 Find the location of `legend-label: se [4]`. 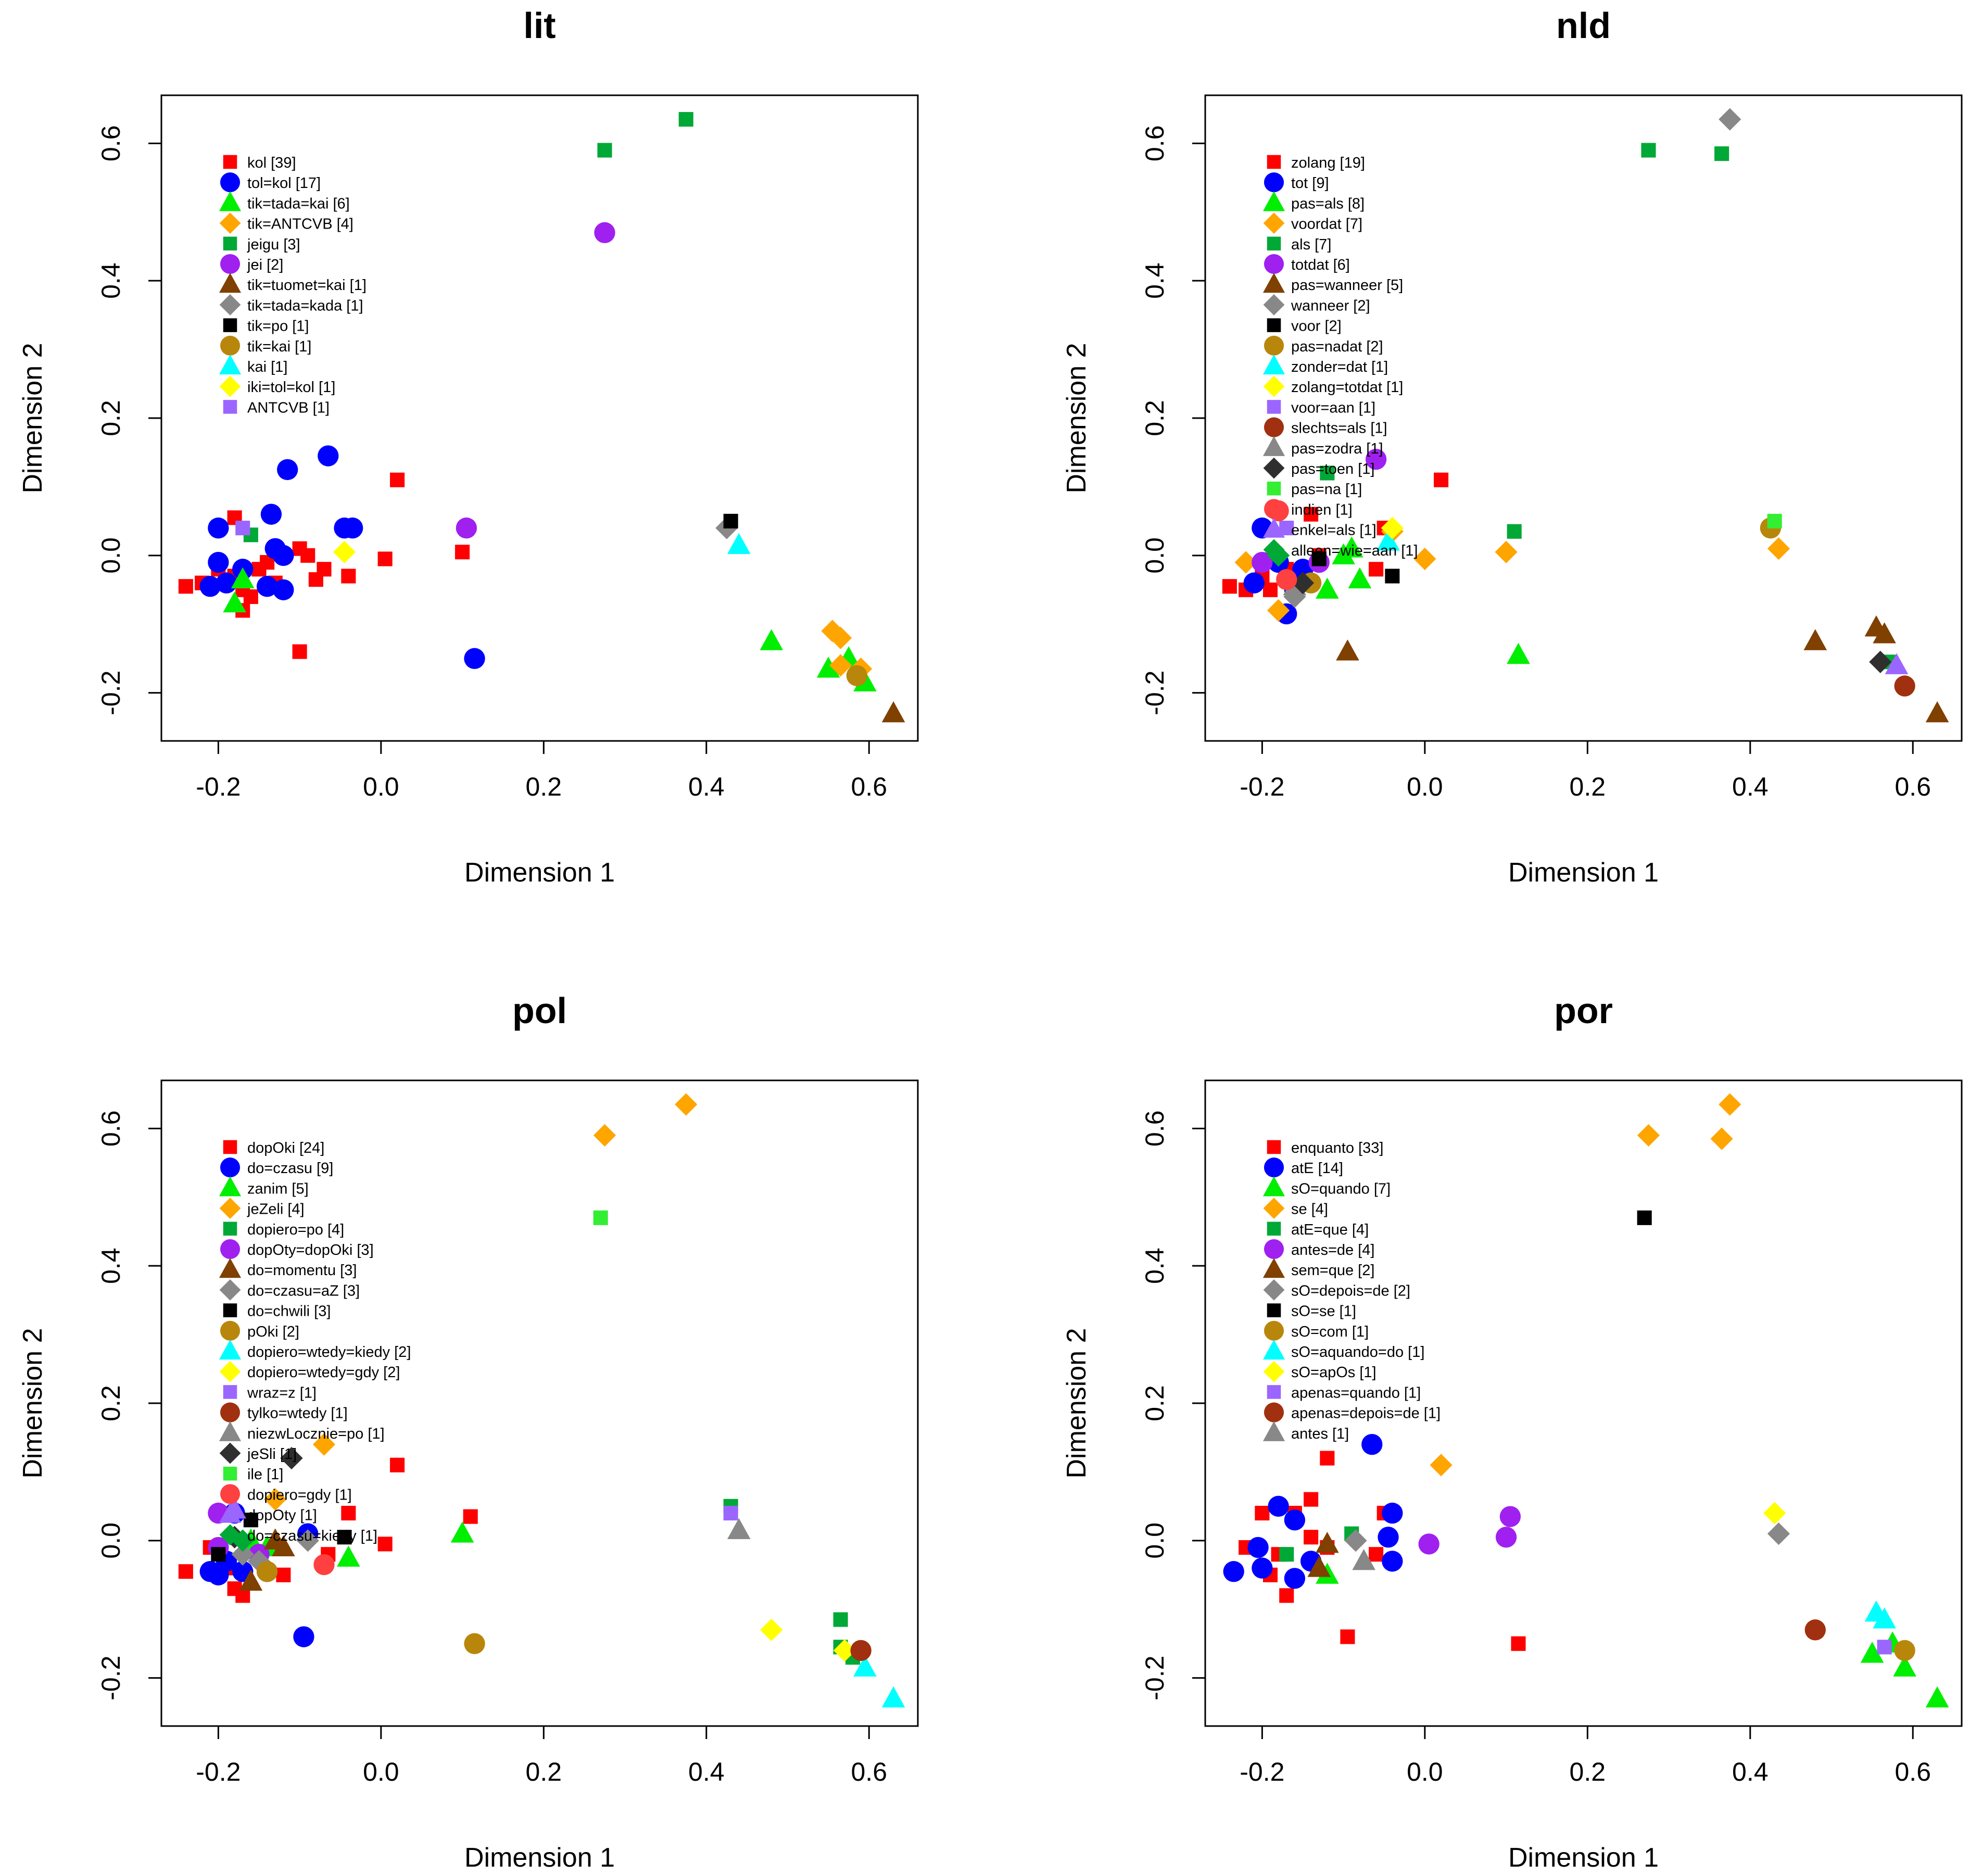

legend-label: se [4] is located at coordinates (1309, 1209).